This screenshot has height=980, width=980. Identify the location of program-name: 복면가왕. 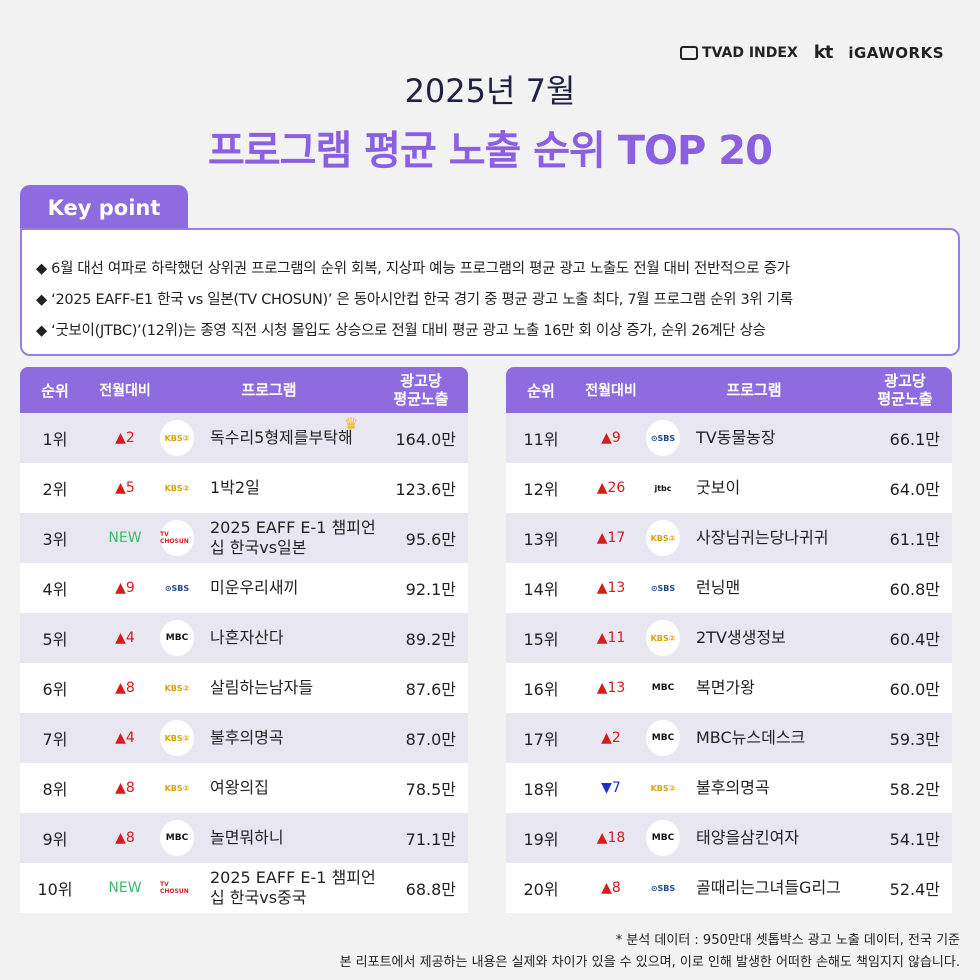
(725, 687).